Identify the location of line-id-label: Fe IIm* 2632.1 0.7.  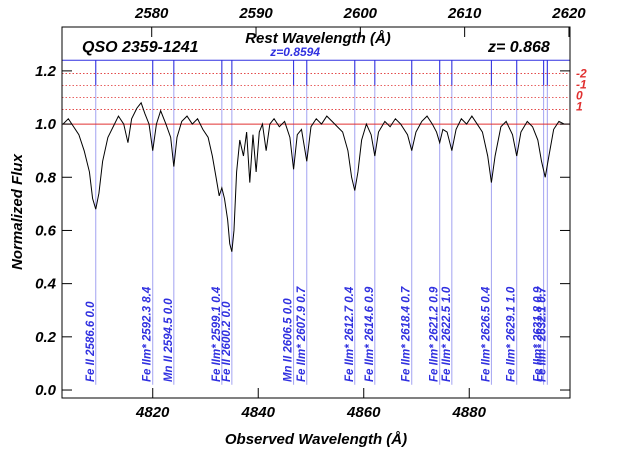
(542, 334).